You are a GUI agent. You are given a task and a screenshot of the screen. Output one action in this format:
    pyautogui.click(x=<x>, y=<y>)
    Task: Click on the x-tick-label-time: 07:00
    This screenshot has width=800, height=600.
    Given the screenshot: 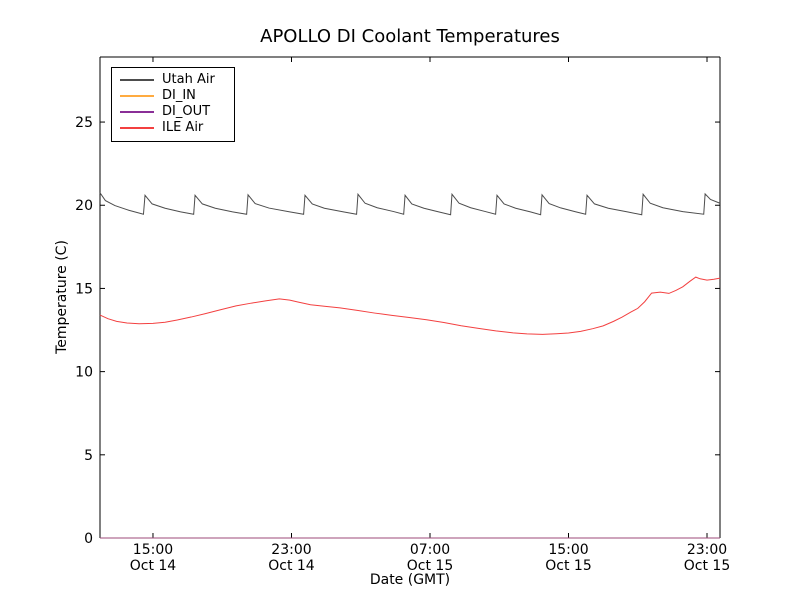 What is the action you would take?
    pyautogui.click(x=430, y=550)
    